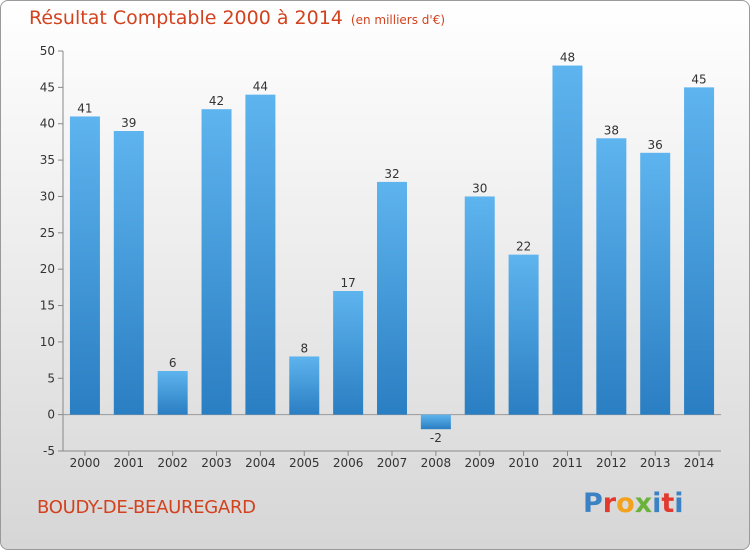 The image size is (750, 550). What do you see at coordinates (391, 174) in the screenshot?
I see `data-label: 32` at bounding box center [391, 174].